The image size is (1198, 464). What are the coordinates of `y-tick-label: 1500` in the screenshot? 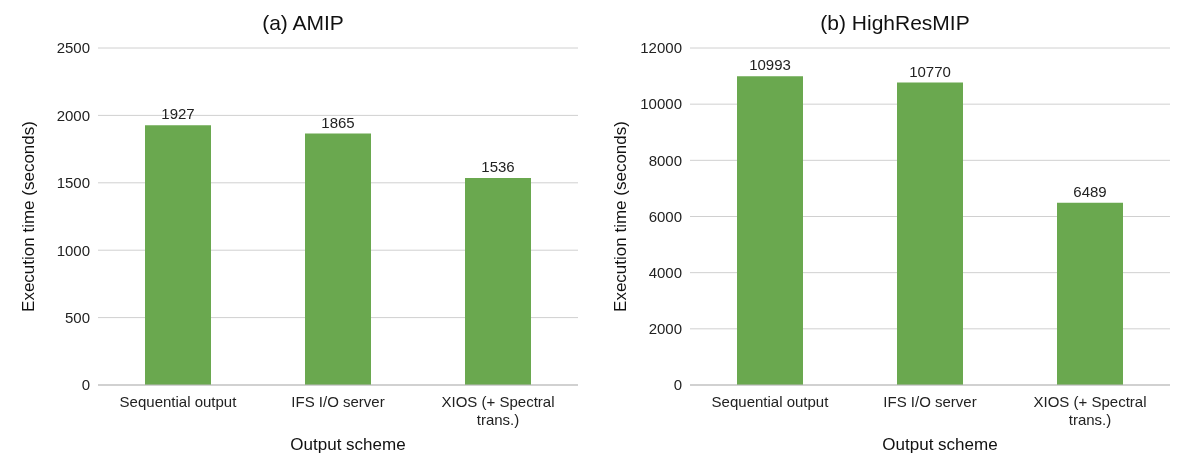 It's located at (73, 183).